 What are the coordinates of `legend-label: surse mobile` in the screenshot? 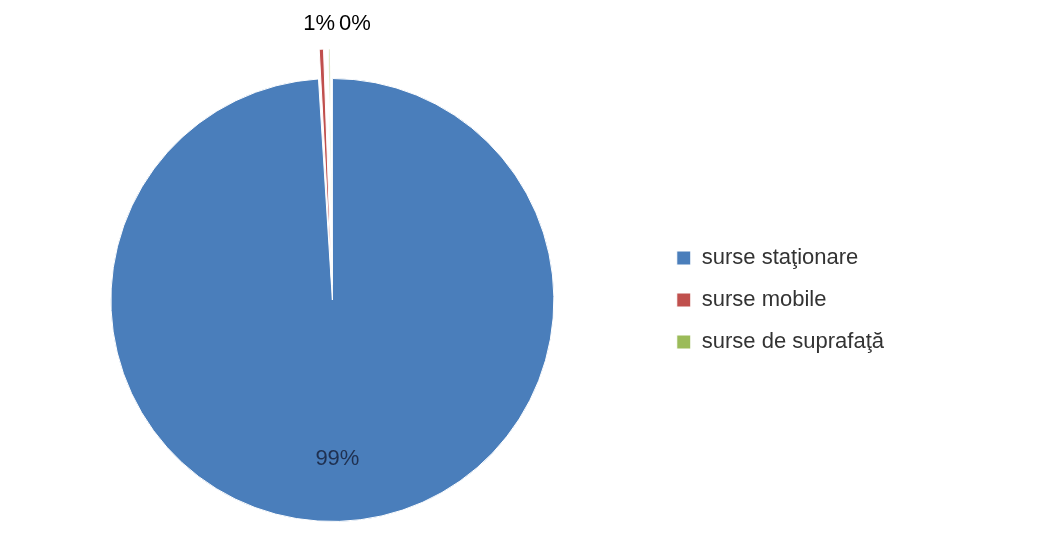 It's located at (764, 299).